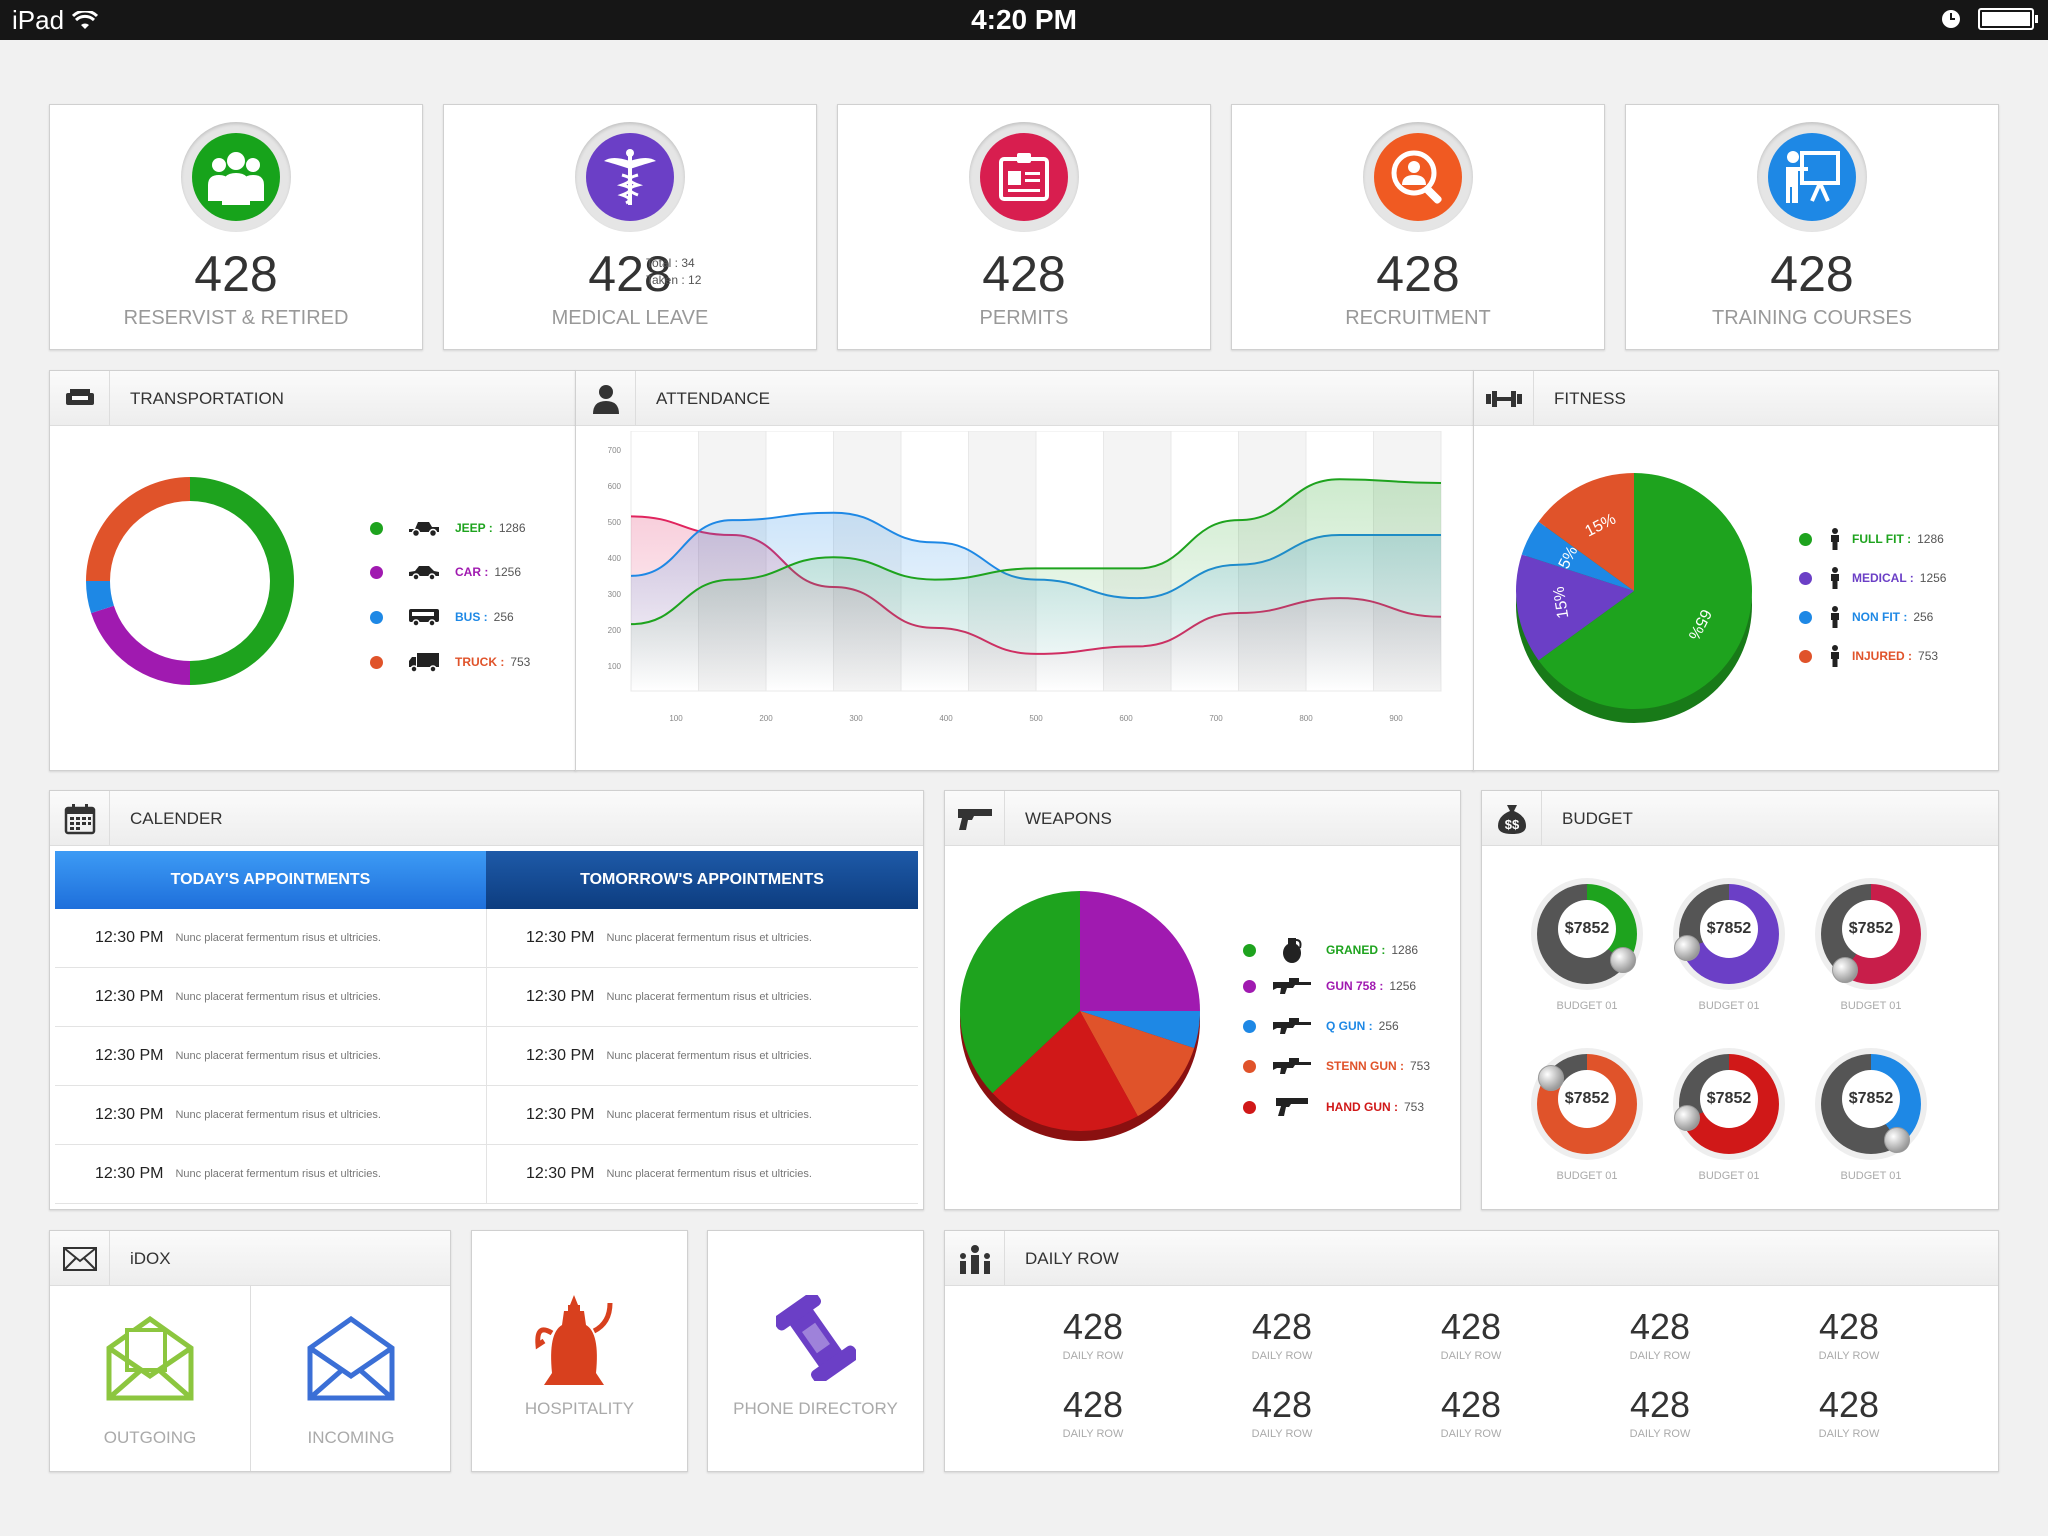 Image resolution: width=2048 pixels, height=1536 pixels. Describe the element at coordinates (1036, 552) in the screenshot. I see `attendance-line` at that location.